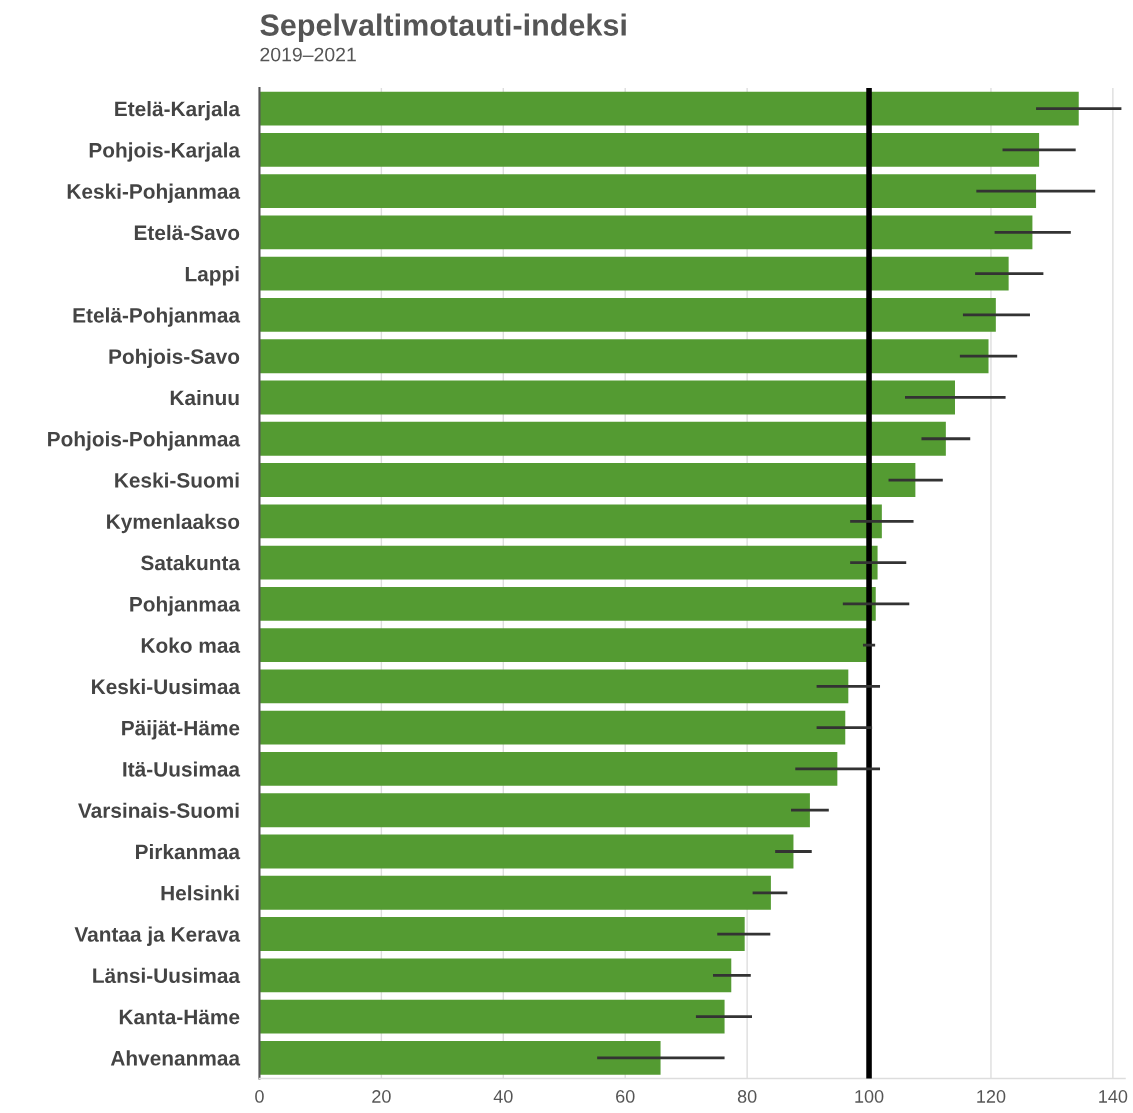 The image size is (1133, 1113). I want to click on y-tick-label: Helsinki, so click(200, 893).